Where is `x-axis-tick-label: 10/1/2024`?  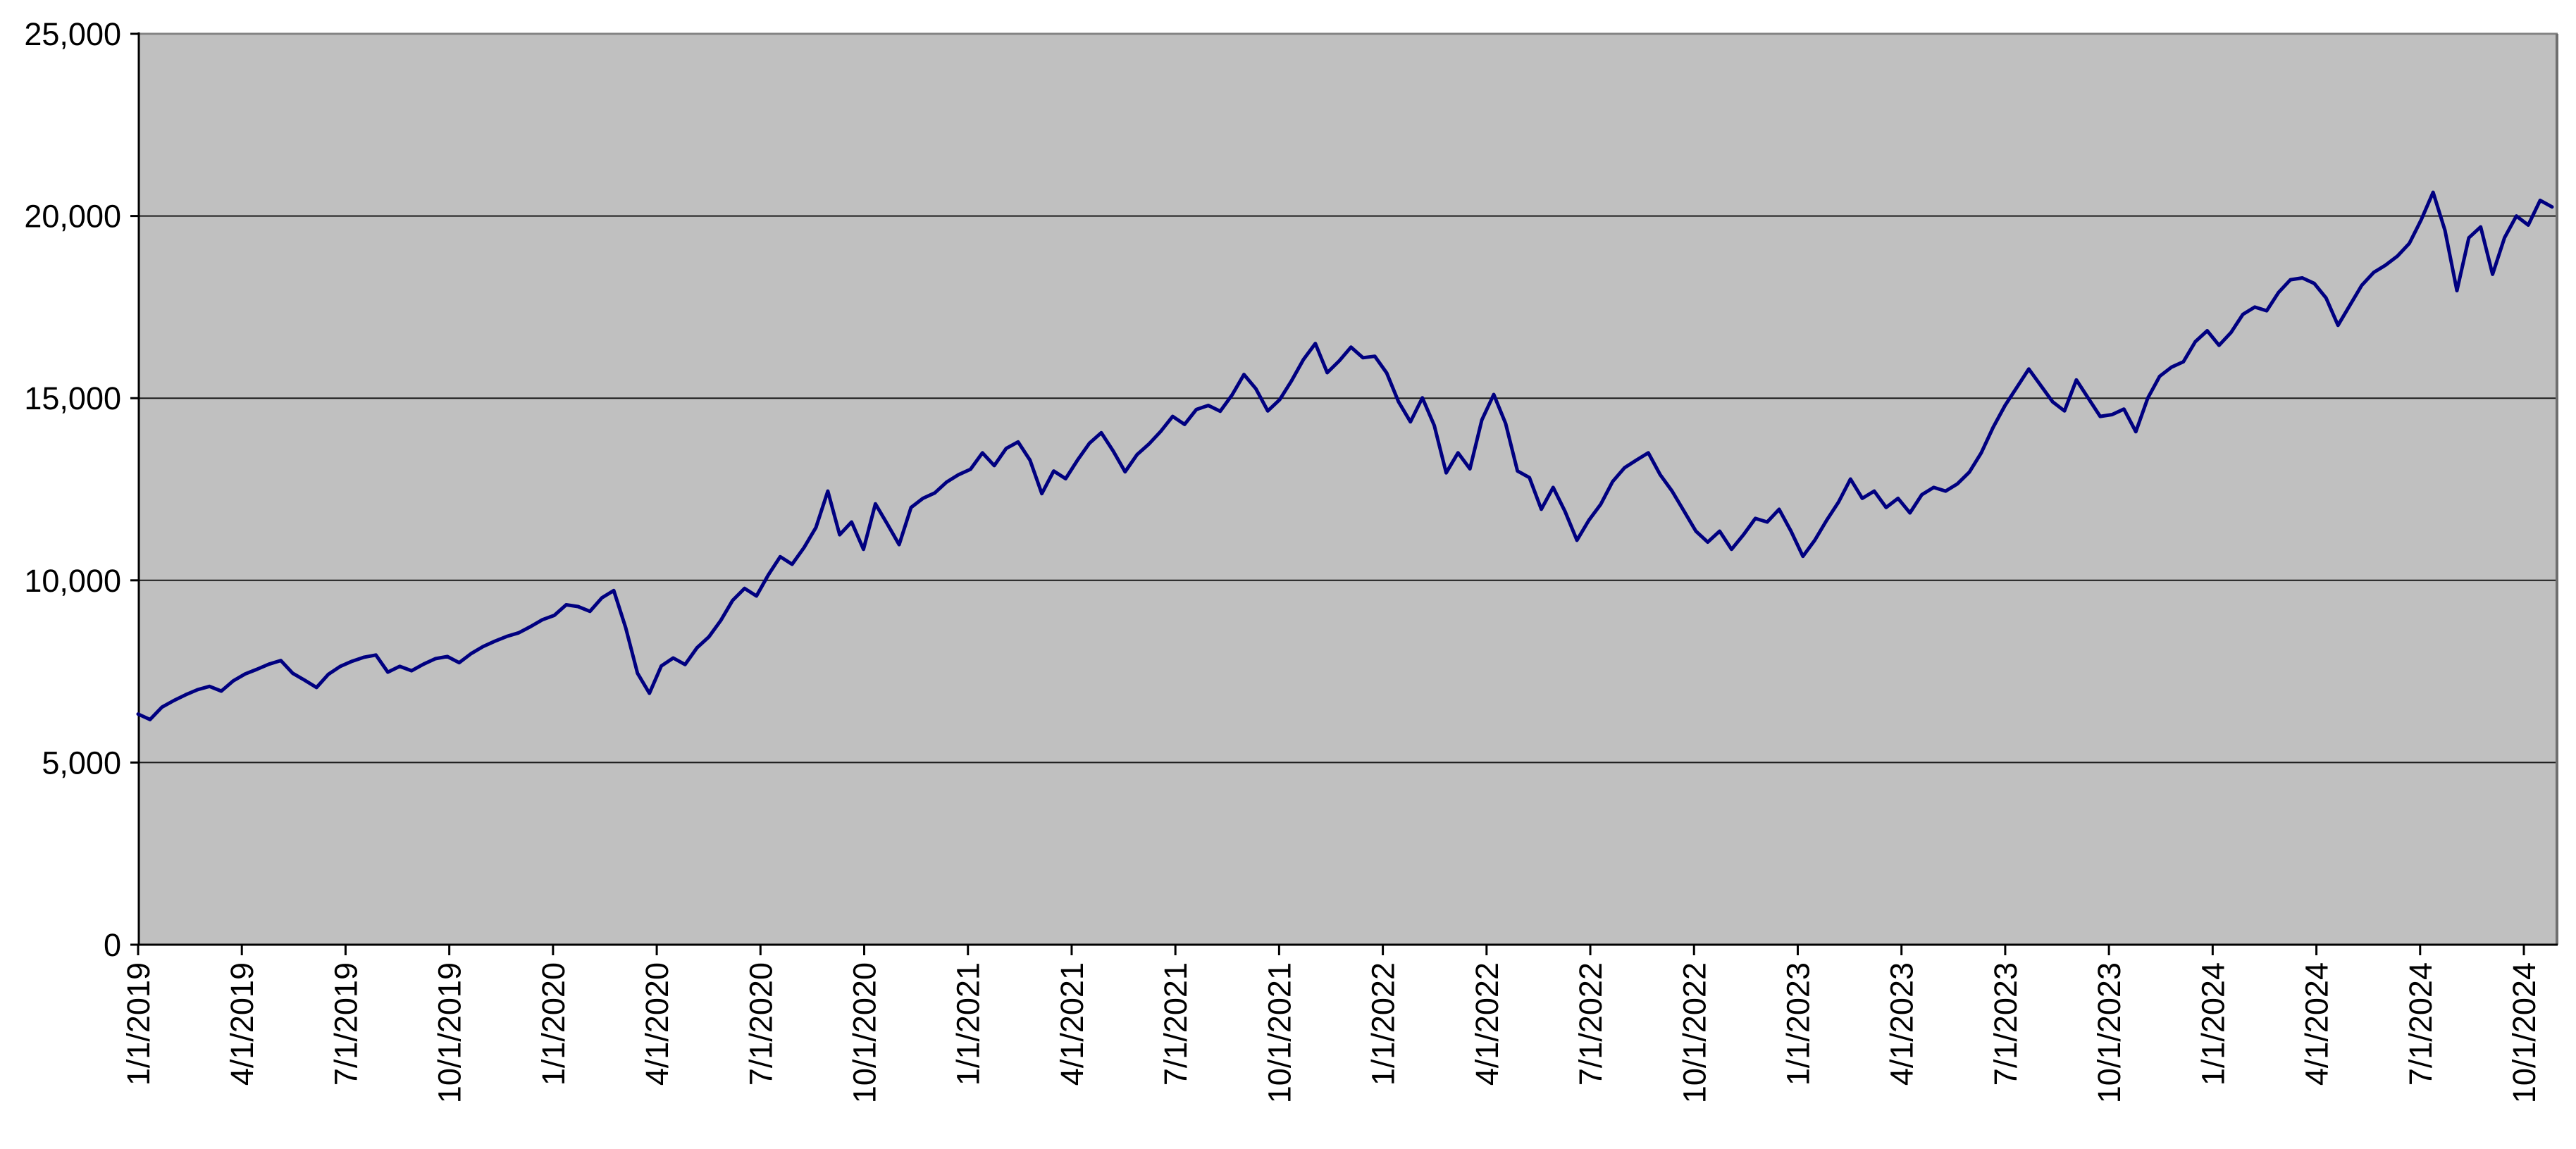
x-axis-tick-label: 10/1/2024 is located at coordinates (2524, 1032).